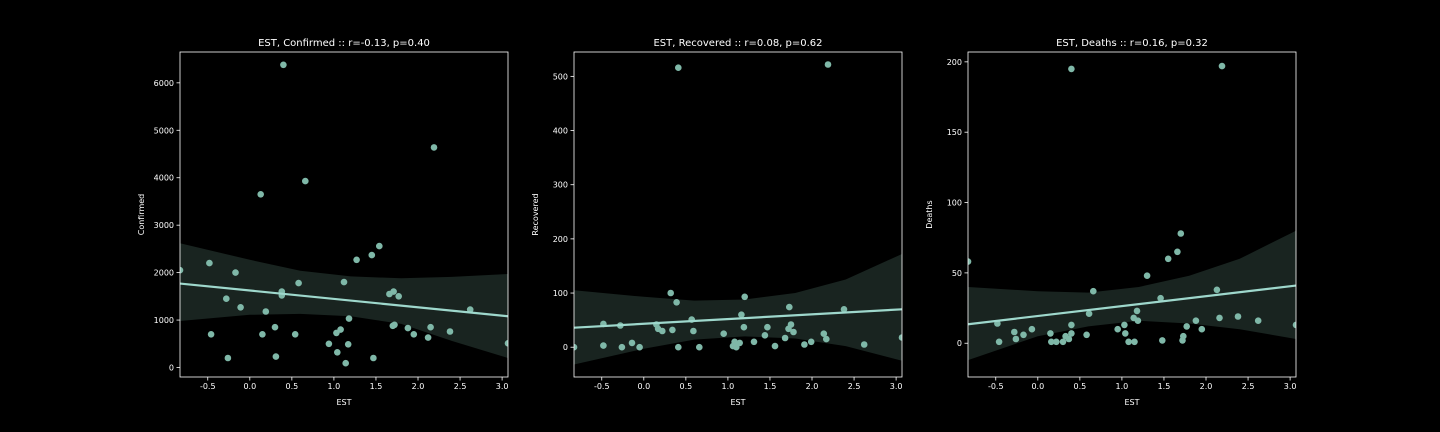 The image size is (1440, 432). What do you see at coordinates (164, 320) in the screenshot?
I see `y-tick-label: 1000` at bounding box center [164, 320].